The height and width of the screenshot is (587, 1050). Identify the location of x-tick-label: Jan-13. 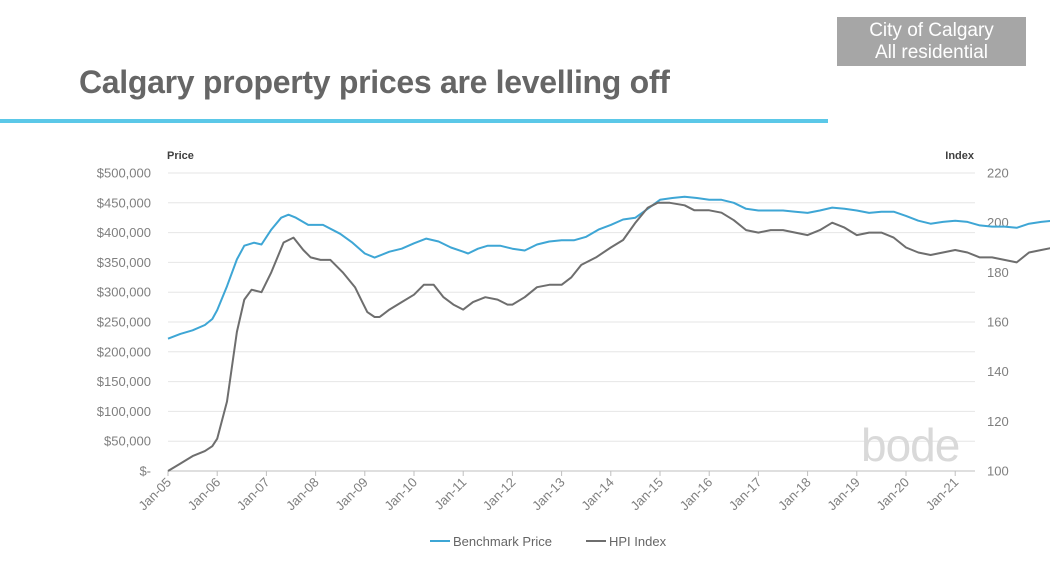
(548, 494).